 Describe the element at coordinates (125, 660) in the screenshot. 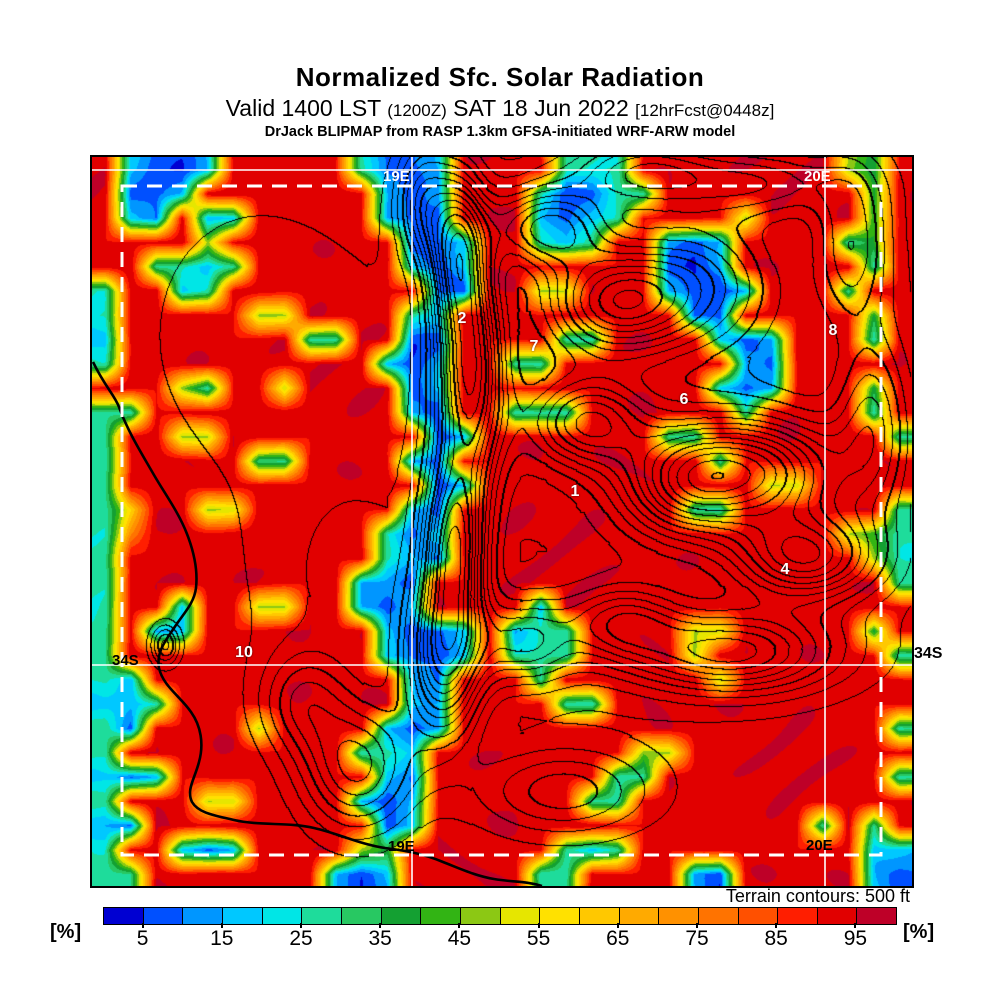

I see `grid-label-34s: 34S` at that location.